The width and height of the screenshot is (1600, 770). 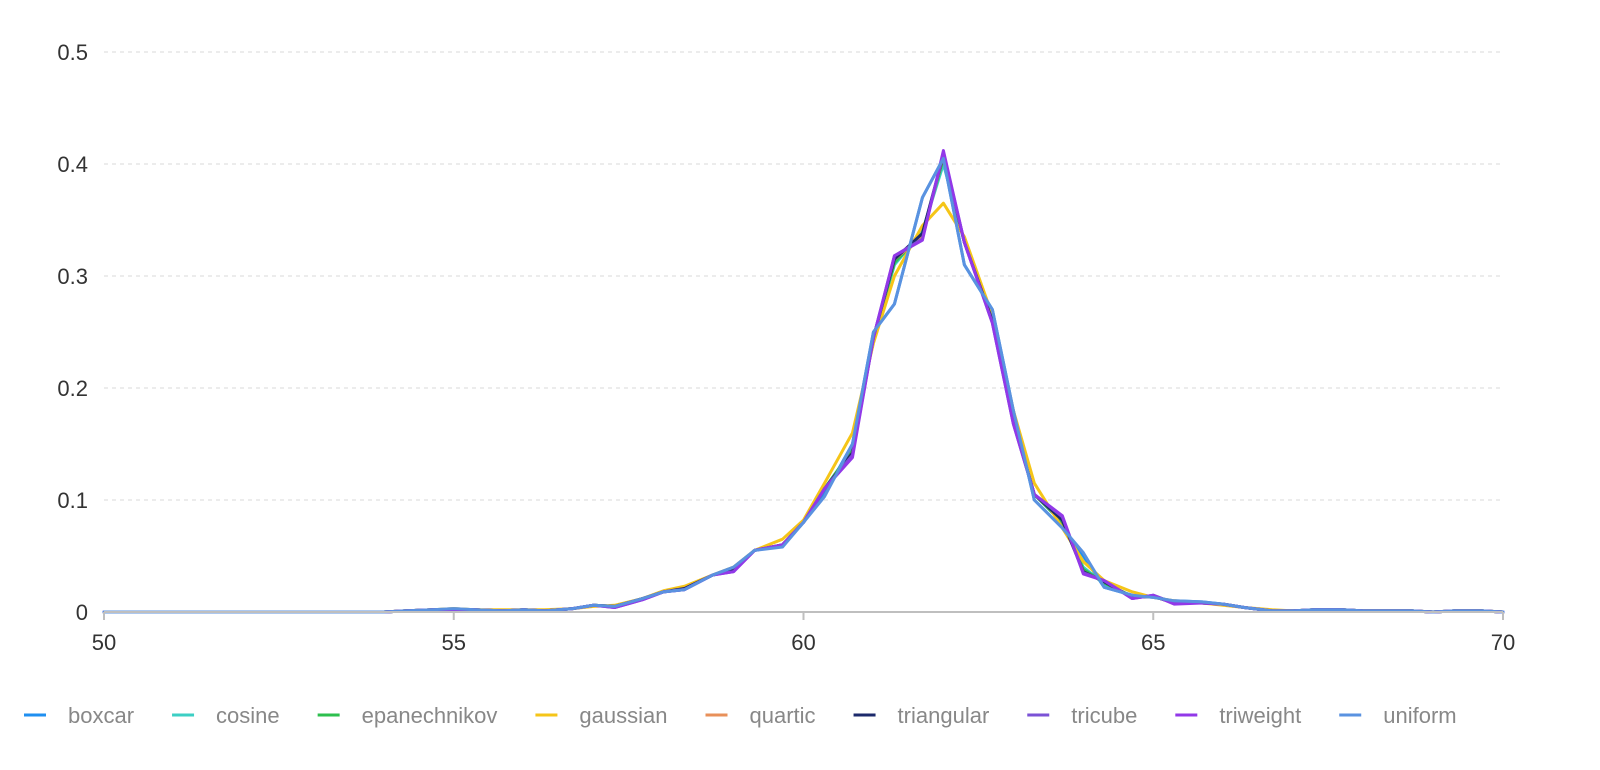 I want to click on legend-item-tricube: tricube, so click(x=1082, y=715).